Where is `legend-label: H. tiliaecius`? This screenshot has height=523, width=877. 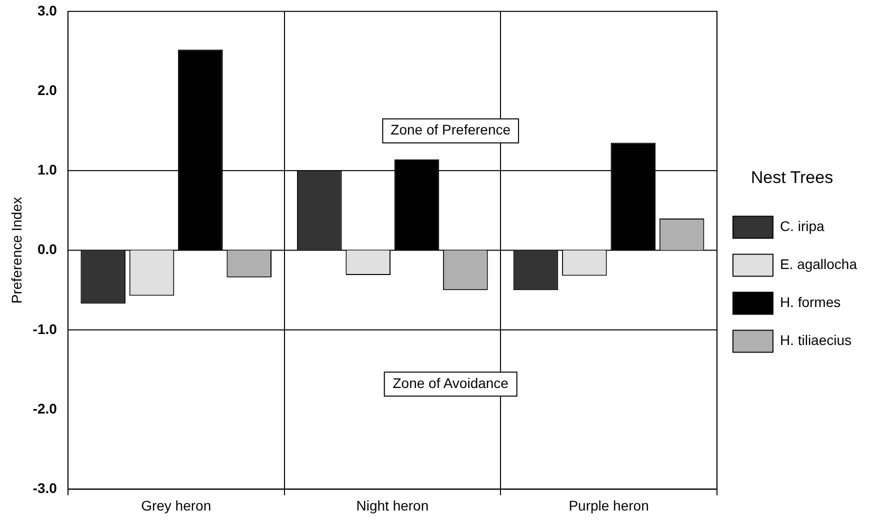 legend-label: H. tiliaecius is located at coordinates (816, 340).